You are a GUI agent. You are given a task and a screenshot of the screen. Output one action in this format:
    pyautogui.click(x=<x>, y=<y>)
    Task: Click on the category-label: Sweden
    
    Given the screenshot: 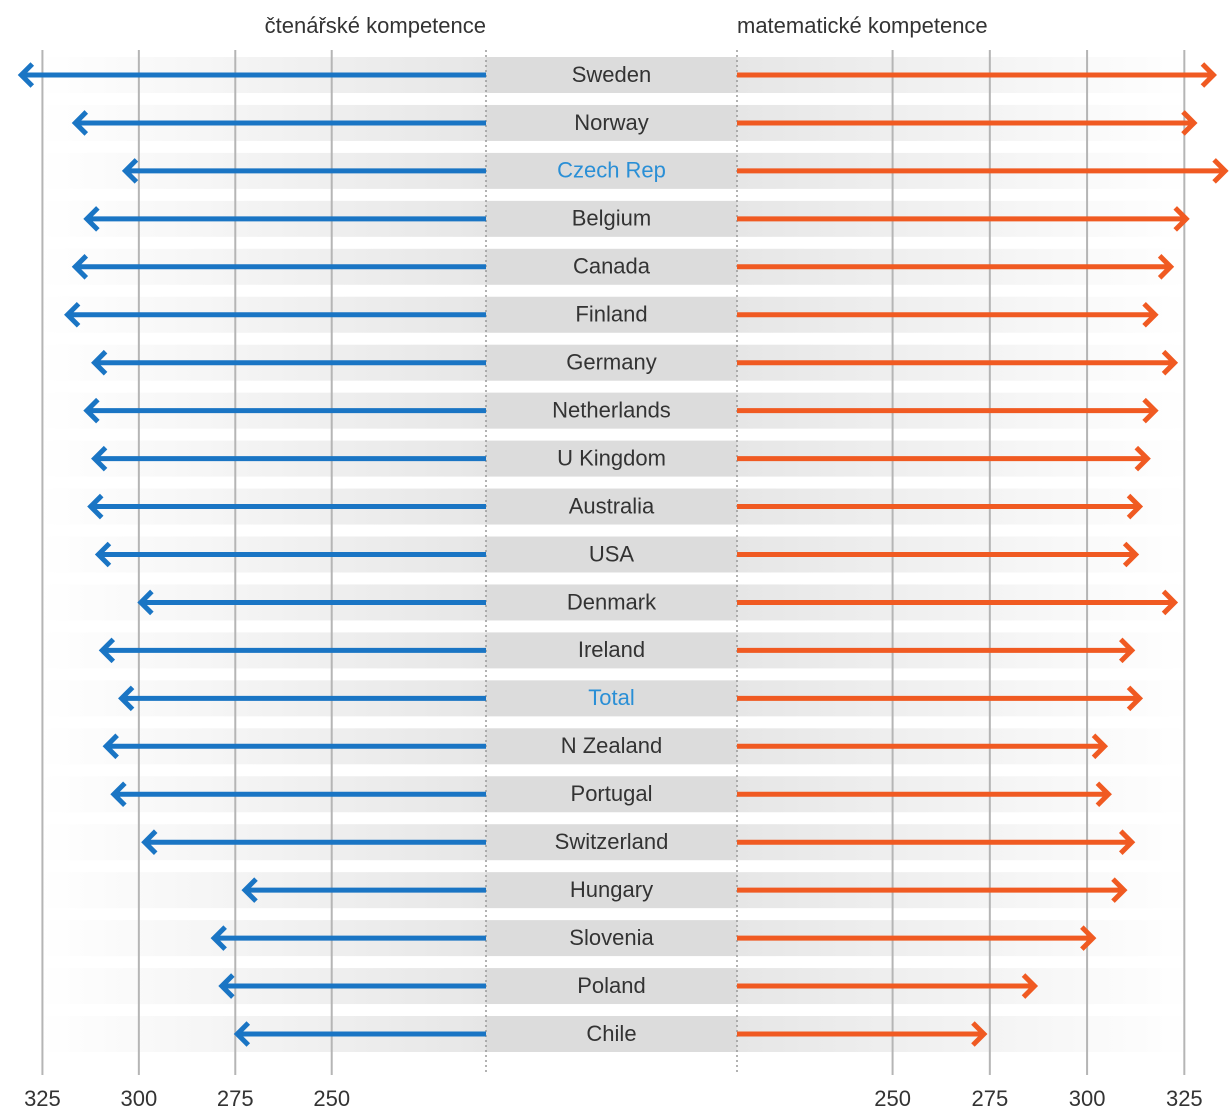 What is the action you would take?
    pyautogui.click(x=612, y=74)
    